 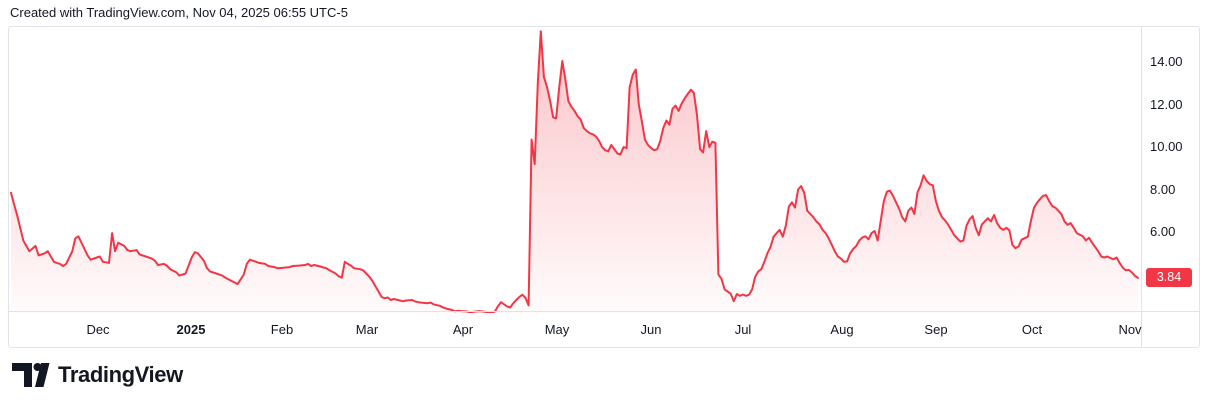 What do you see at coordinates (1166, 61) in the screenshot?
I see `price-tick-label: 14.00` at bounding box center [1166, 61].